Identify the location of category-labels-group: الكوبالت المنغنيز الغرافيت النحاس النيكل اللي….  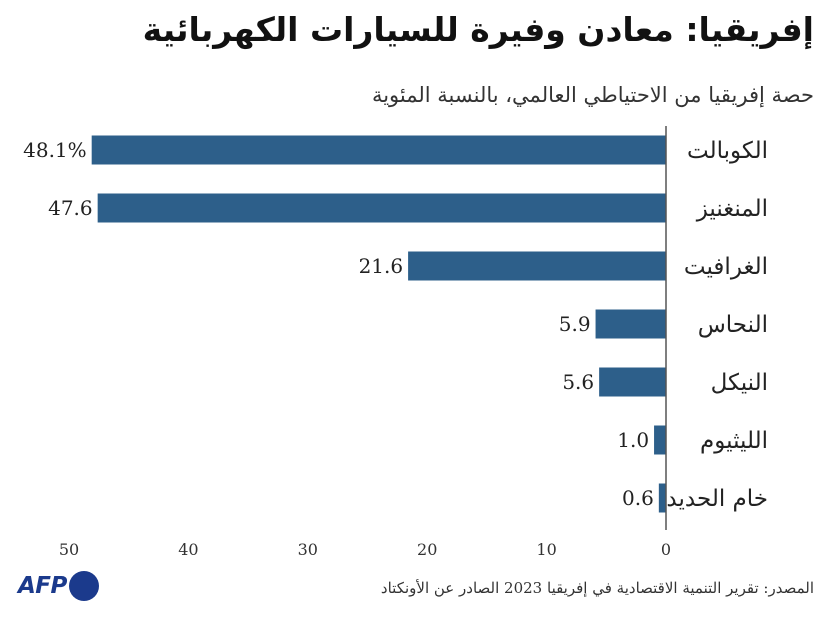
(717, 325).